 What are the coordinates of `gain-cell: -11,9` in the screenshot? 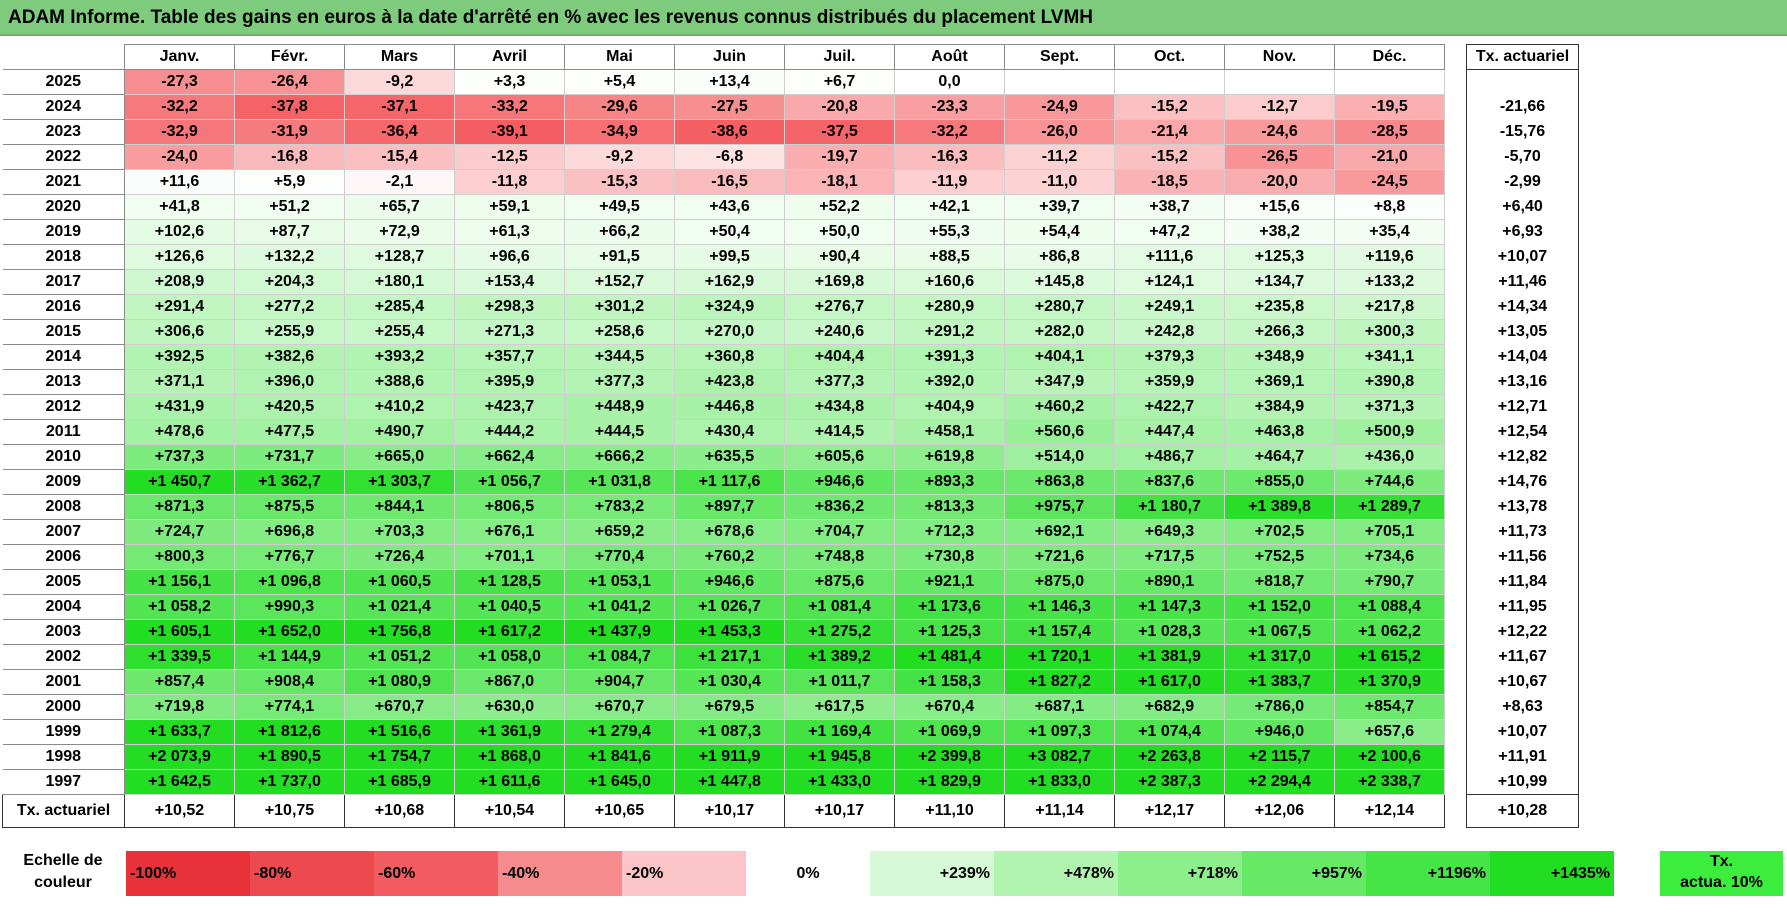 It's located at (949, 182).